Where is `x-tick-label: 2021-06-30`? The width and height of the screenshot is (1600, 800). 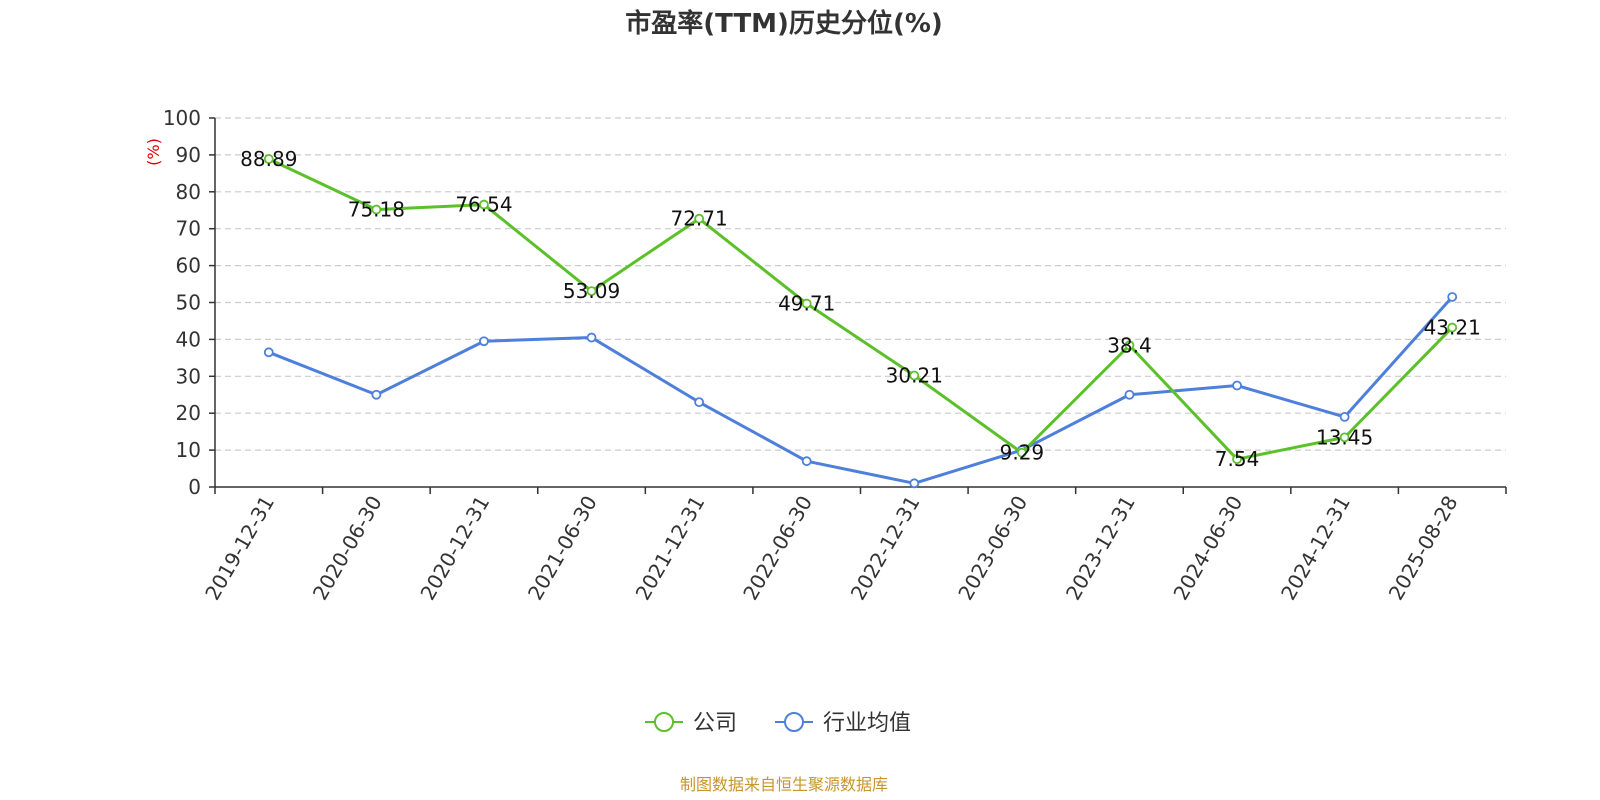 x-tick-label: 2021-06-30 is located at coordinates (562, 548).